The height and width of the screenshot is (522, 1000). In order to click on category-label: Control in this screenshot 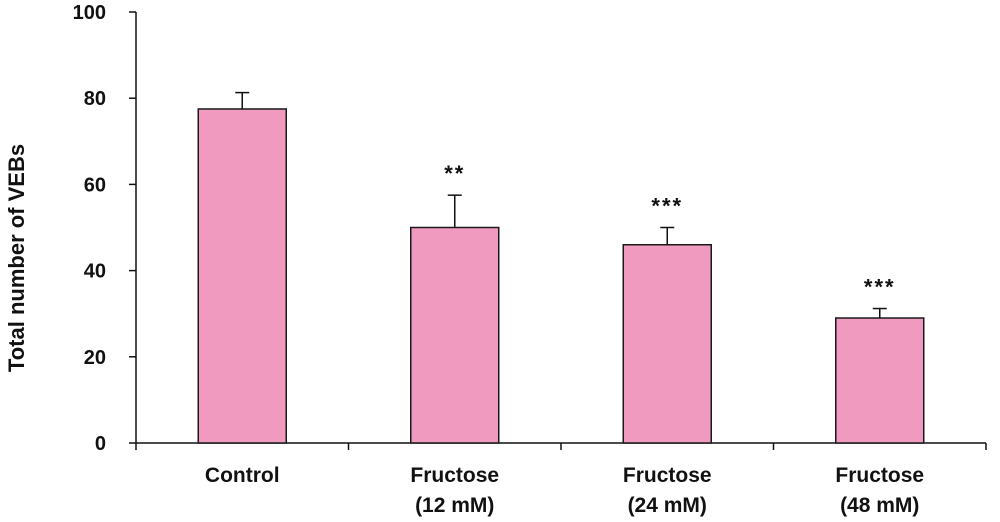, I will do `click(242, 475)`.